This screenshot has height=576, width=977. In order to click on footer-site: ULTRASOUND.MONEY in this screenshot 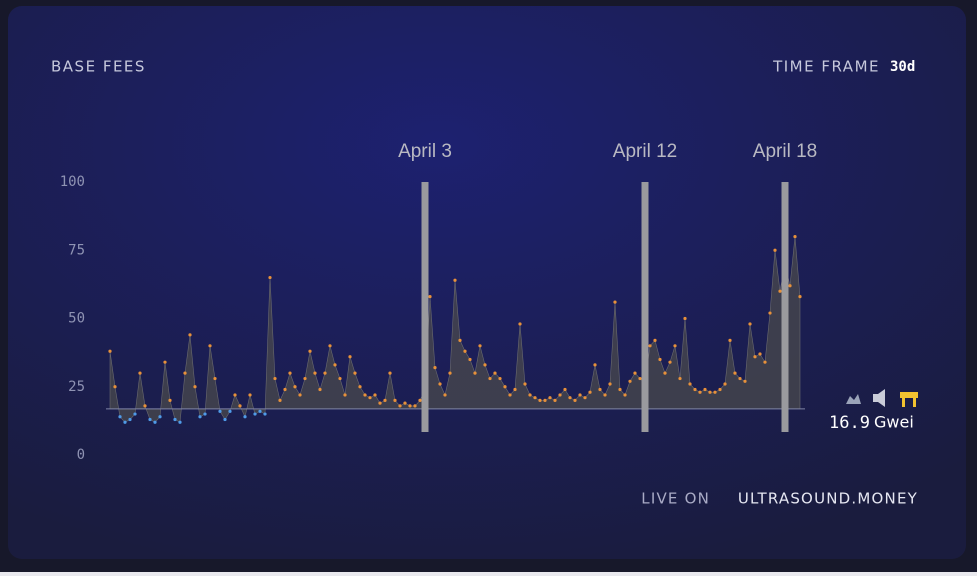, I will do `click(828, 499)`.